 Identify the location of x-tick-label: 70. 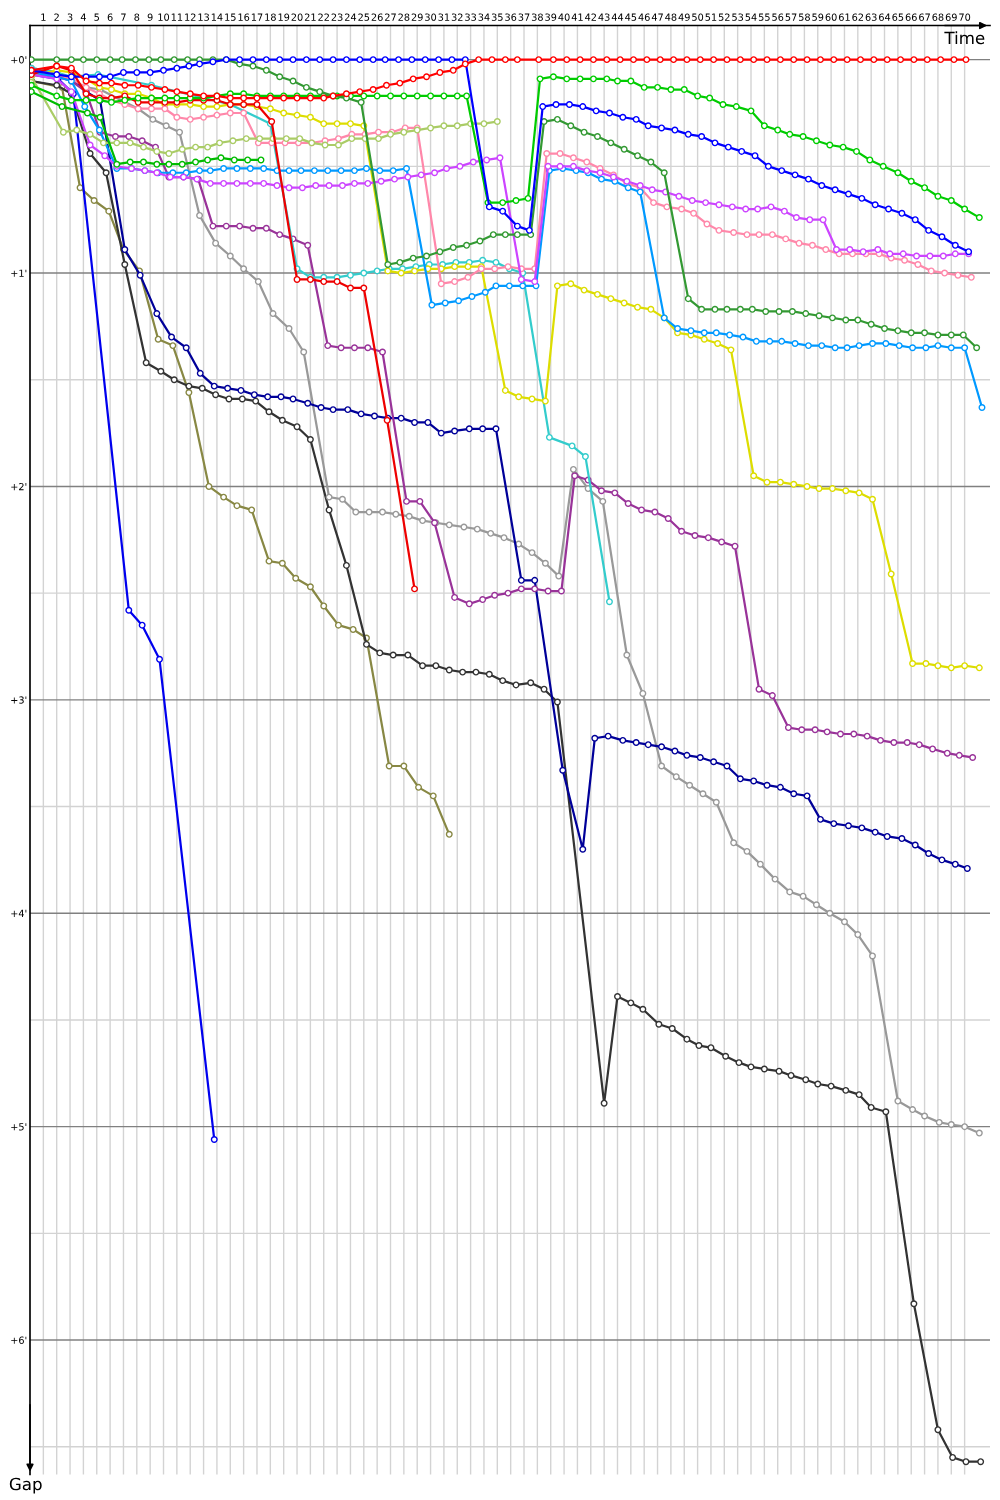
(965, 17).